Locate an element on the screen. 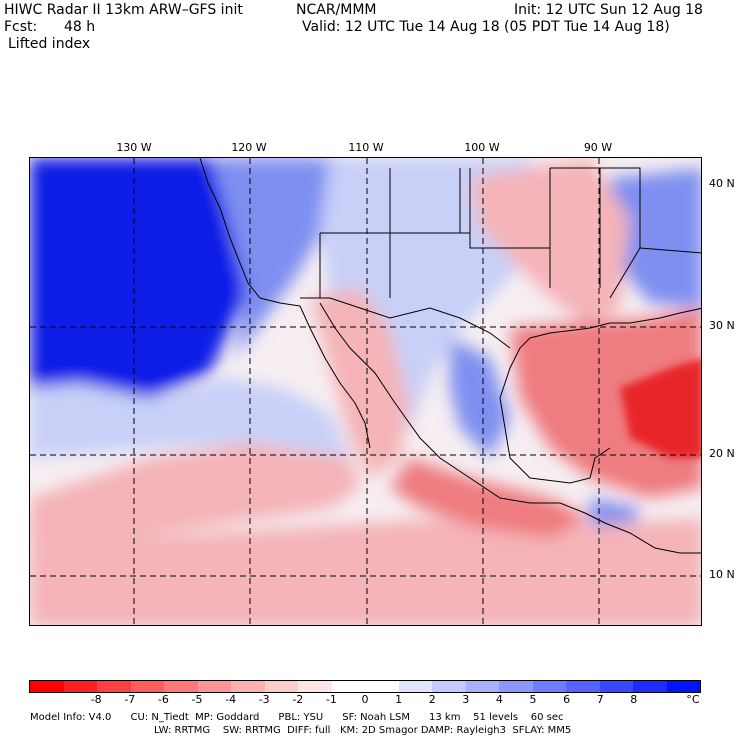 This screenshot has height=740, width=740. unstable-gulf-region is located at coordinates (605, 403).